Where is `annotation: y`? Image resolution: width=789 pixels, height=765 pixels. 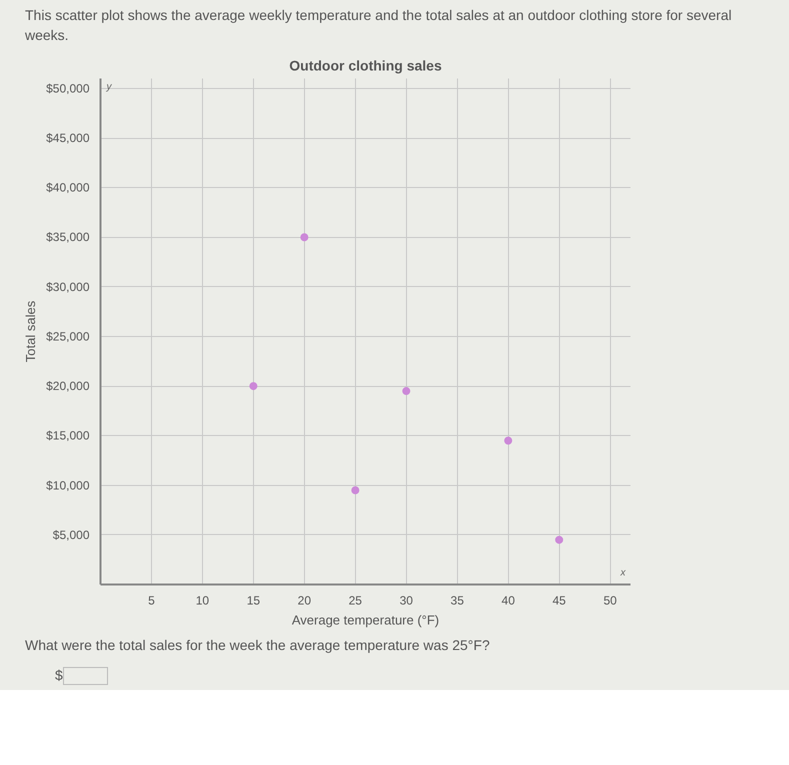
annotation: y is located at coordinates (109, 87).